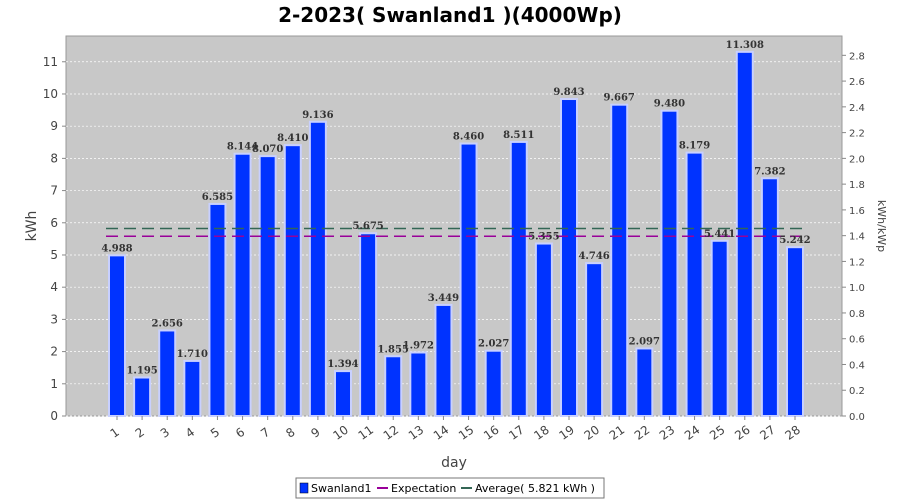 Image resolution: width=900 pixels, height=500 pixels. I want to click on x-tick-label: 22, so click(642, 433).